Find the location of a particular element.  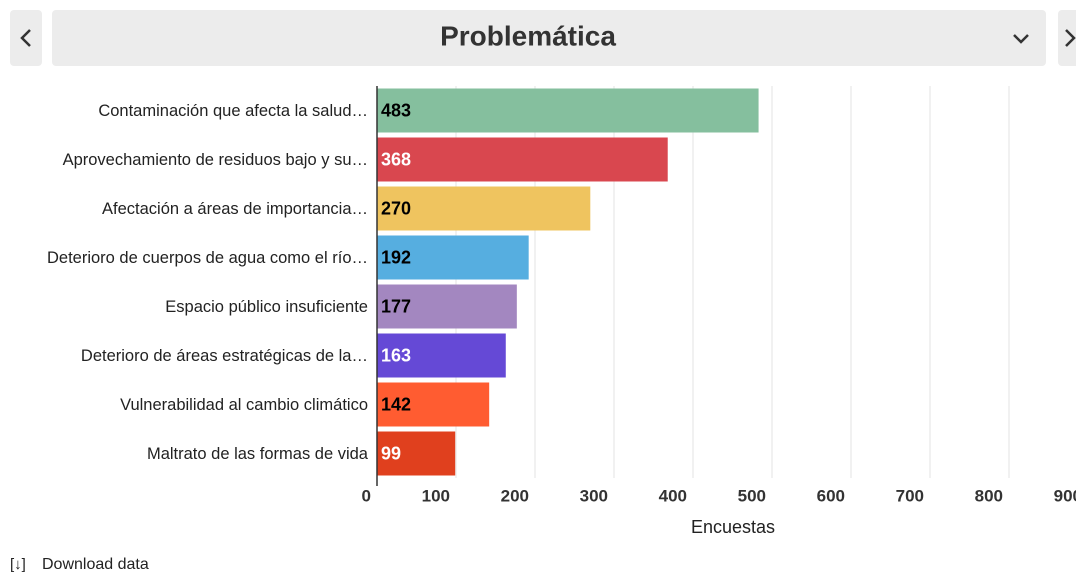

download-icon: [↓] is located at coordinates (18, 564).